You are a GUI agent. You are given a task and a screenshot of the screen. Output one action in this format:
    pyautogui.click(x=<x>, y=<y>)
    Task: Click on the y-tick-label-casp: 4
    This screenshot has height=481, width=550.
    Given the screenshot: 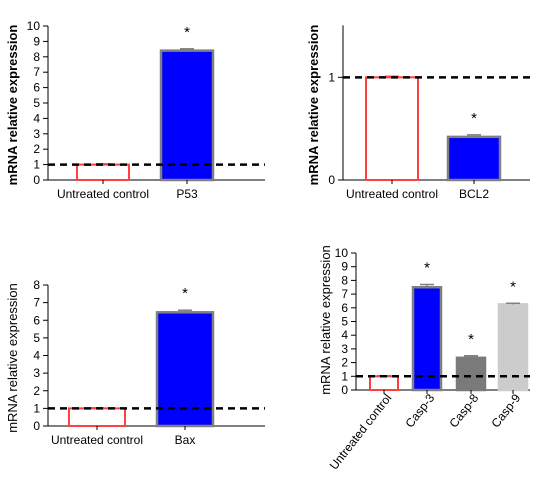 What is the action you would take?
    pyautogui.click(x=344, y=335)
    